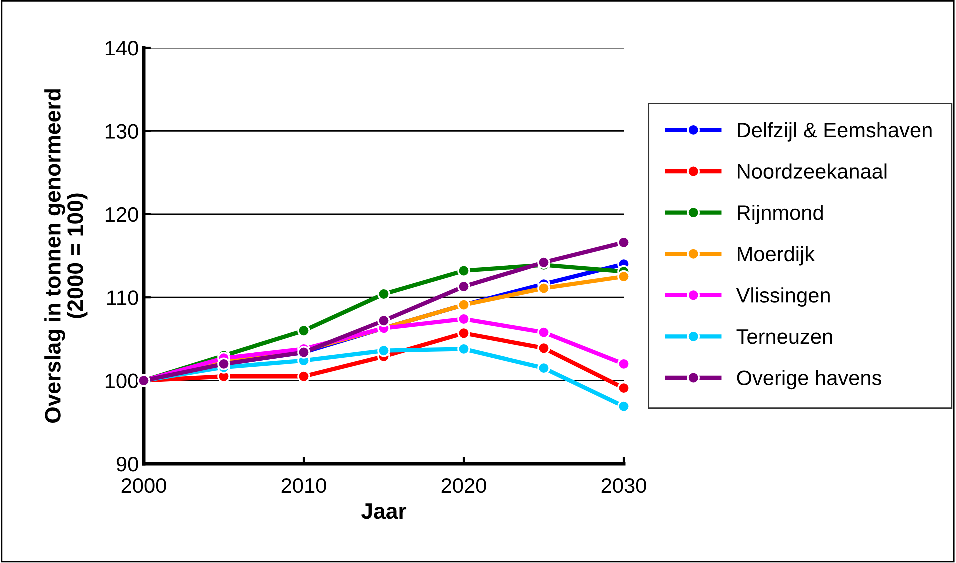  Describe the element at coordinates (780, 214) in the screenshot. I see `legend-label: Rijnmond` at that location.